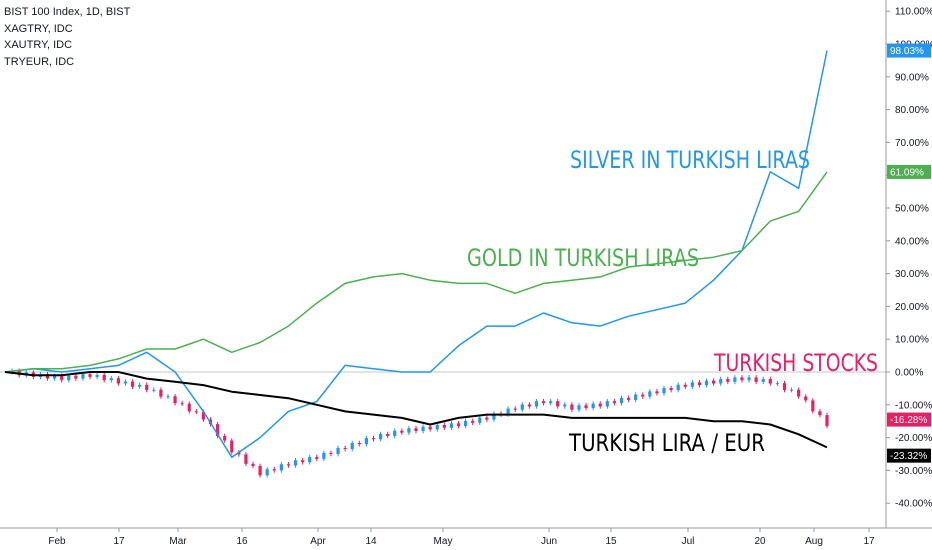 Image resolution: width=932 pixels, height=550 pixels. Describe the element at coordinates (549, 541) in the screenshot. I see `x-tick-label: Jun` at that location.